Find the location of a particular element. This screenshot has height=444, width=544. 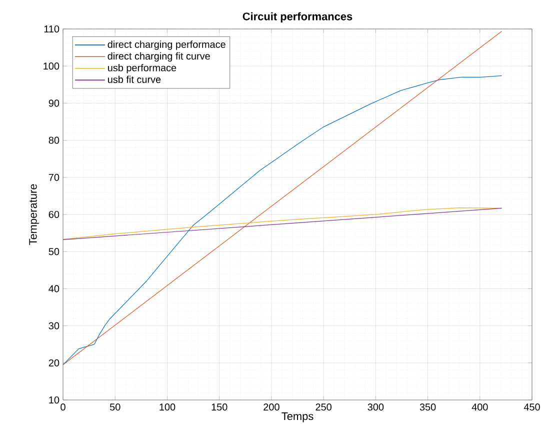

x-tick-label: 100 is located at coordinates (168, 407).